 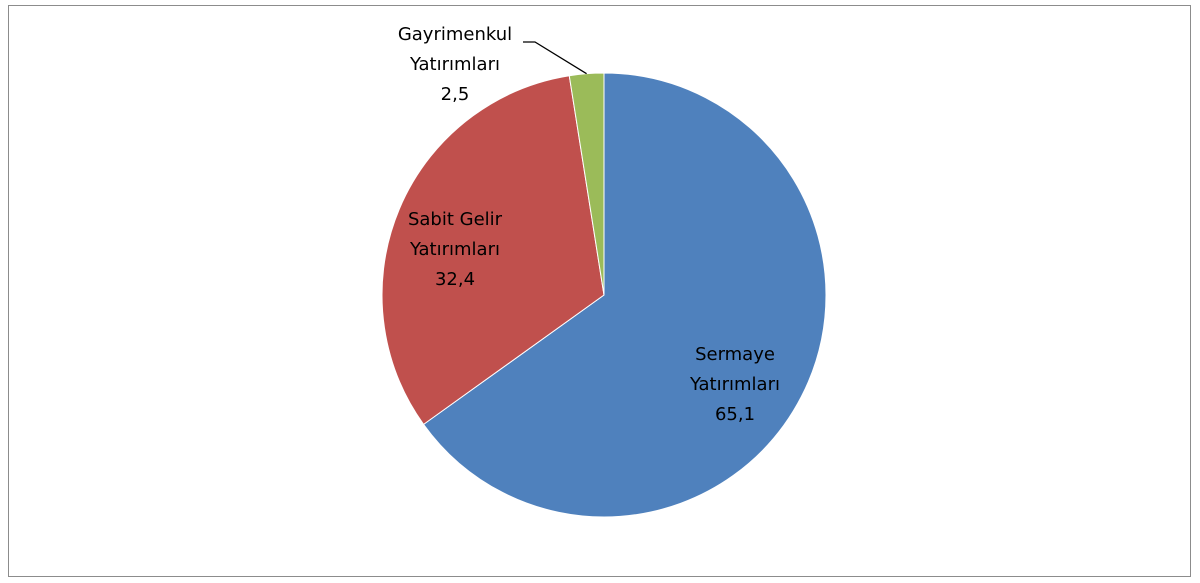 I want to click on value-label: 2,5, so click(x=455, y=94).